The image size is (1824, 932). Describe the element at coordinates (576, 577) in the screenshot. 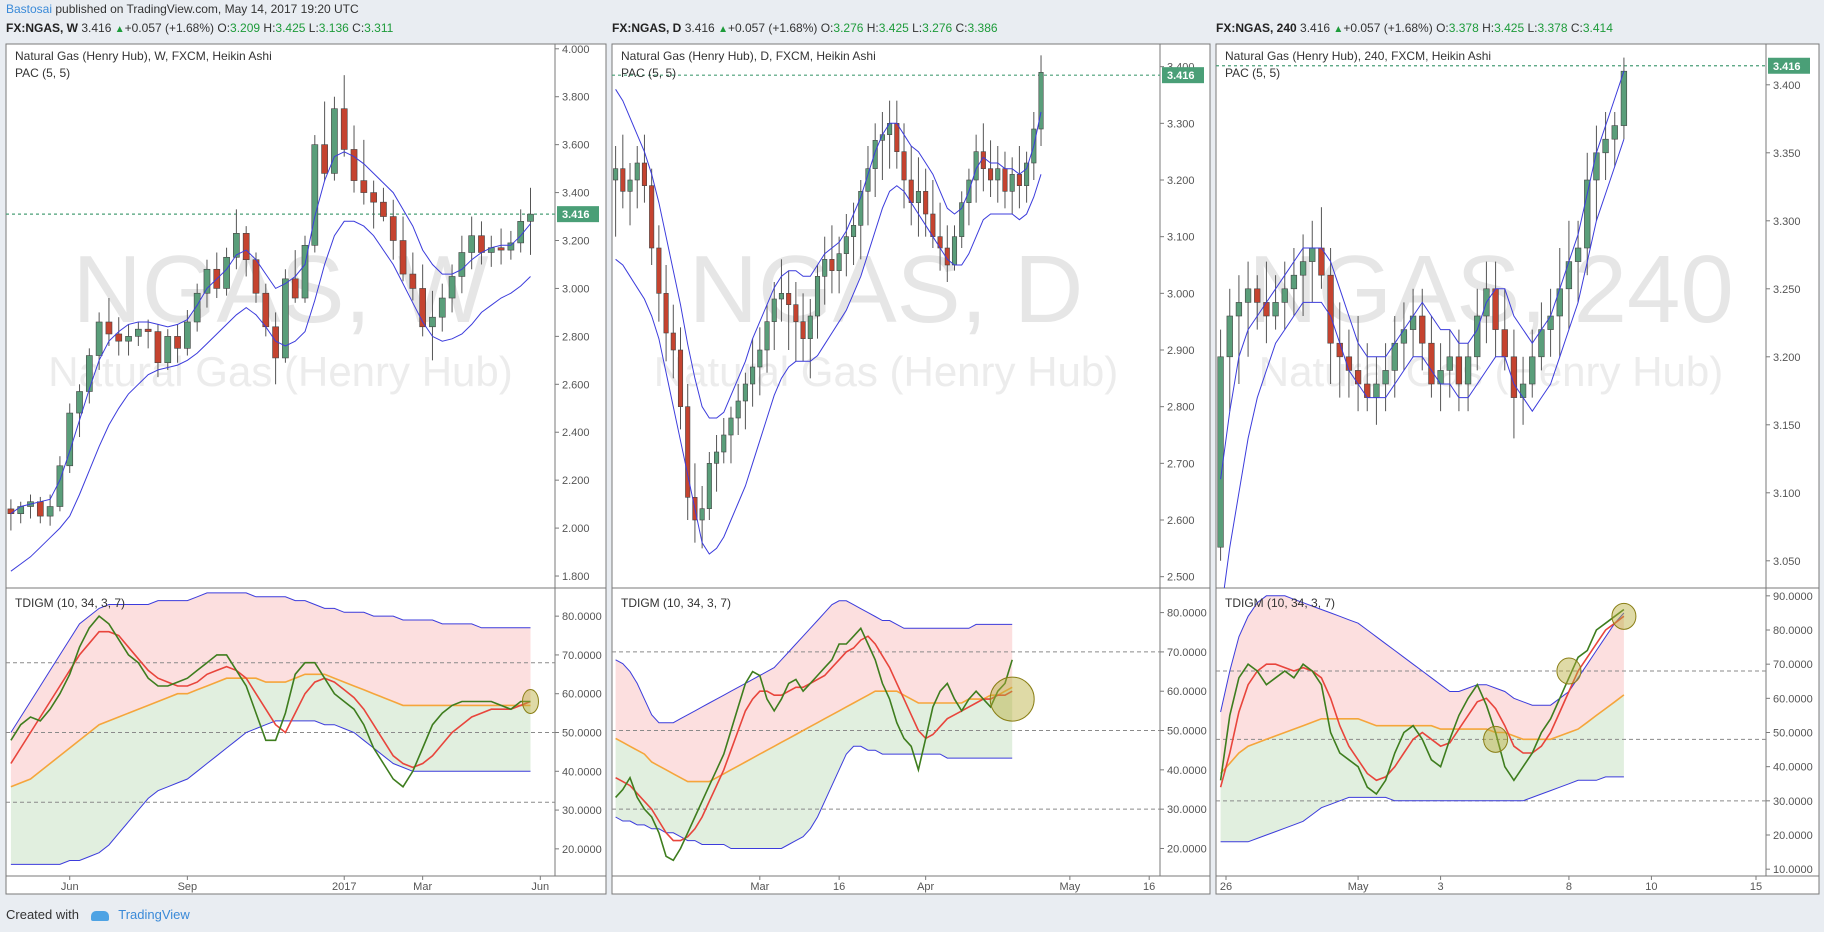

I see `price-tick-label: 1.800` at that location.